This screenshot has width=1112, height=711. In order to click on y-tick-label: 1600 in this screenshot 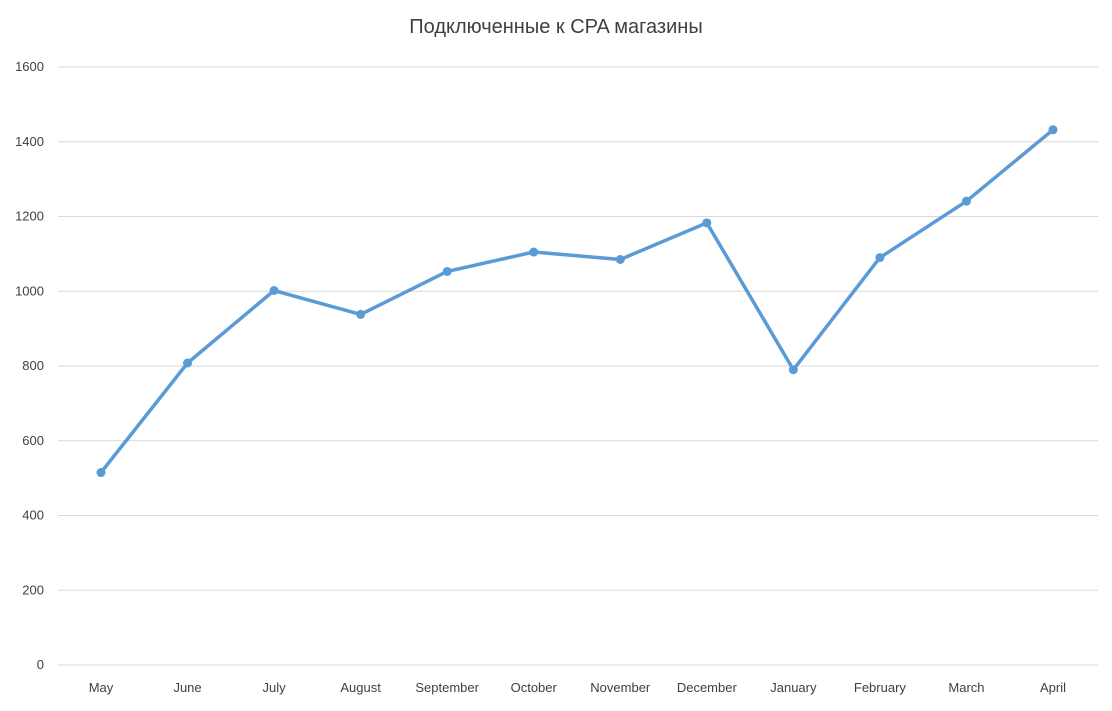, I will do `click(29, 66)`.